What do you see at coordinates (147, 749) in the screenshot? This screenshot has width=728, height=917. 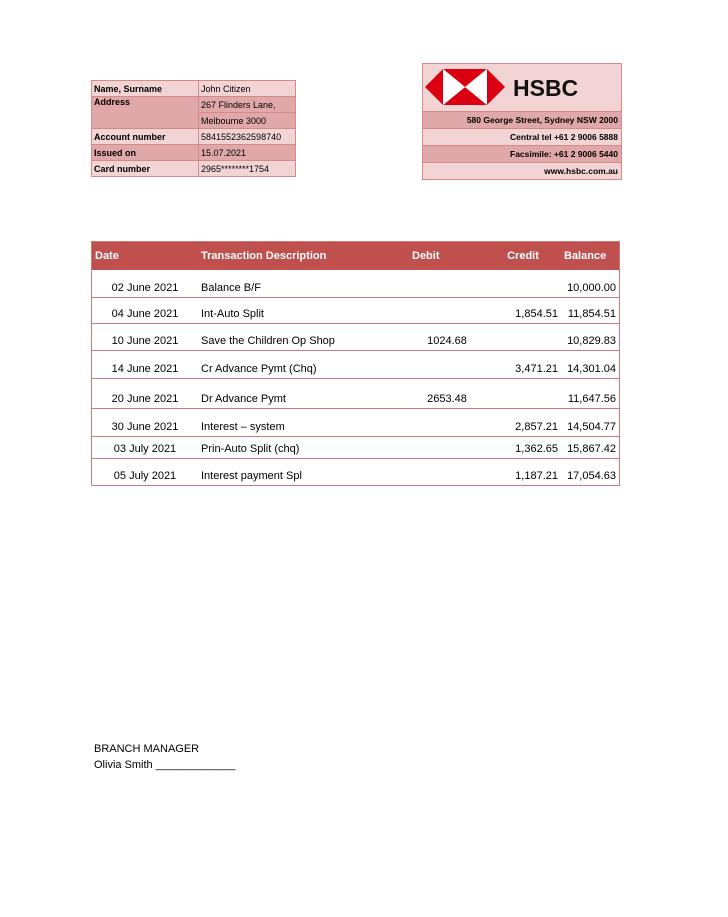 I see `signature-title: BRANCH MANAGER` at bounding box center [147, 749].